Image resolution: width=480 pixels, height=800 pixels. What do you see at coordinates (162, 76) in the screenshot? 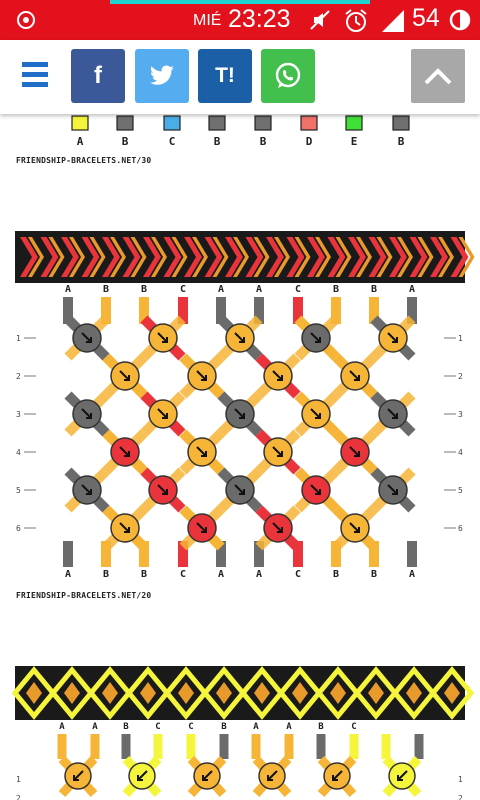
I see `twitter-share-button` at bounding box center [162, 76].